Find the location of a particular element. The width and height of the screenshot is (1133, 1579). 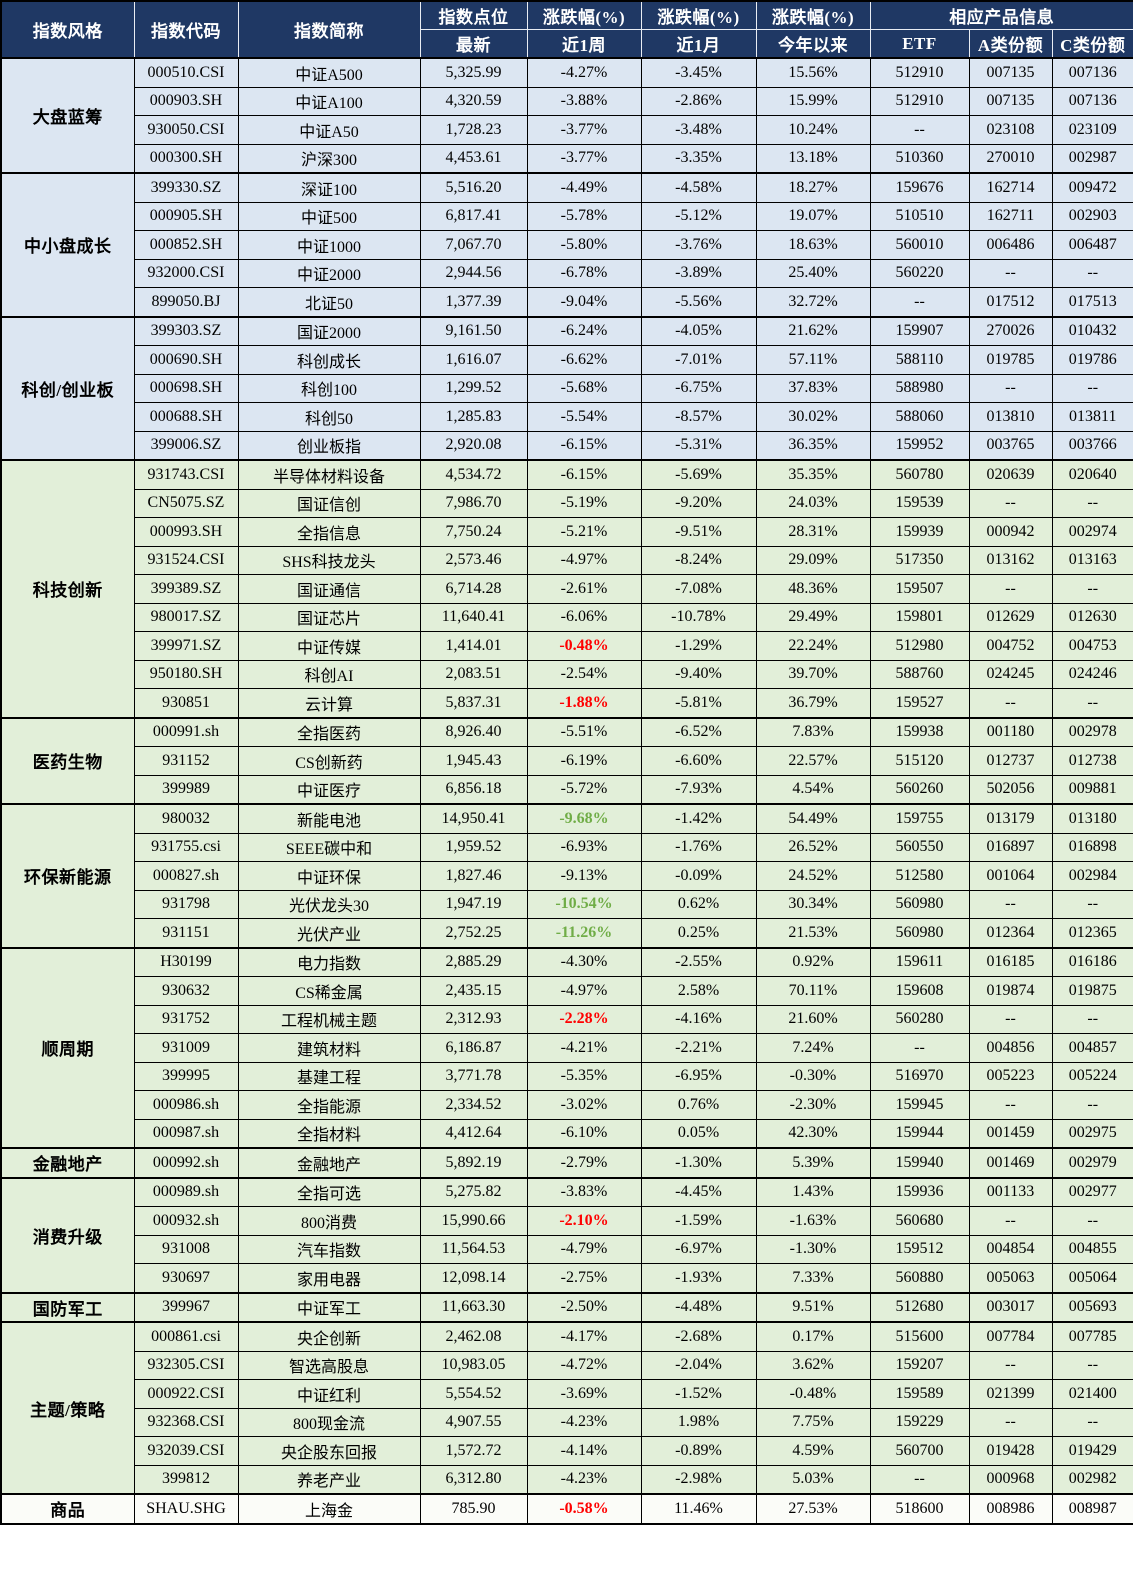

pct-1m-cell: -5.81% is located at coordinates (698, 703).